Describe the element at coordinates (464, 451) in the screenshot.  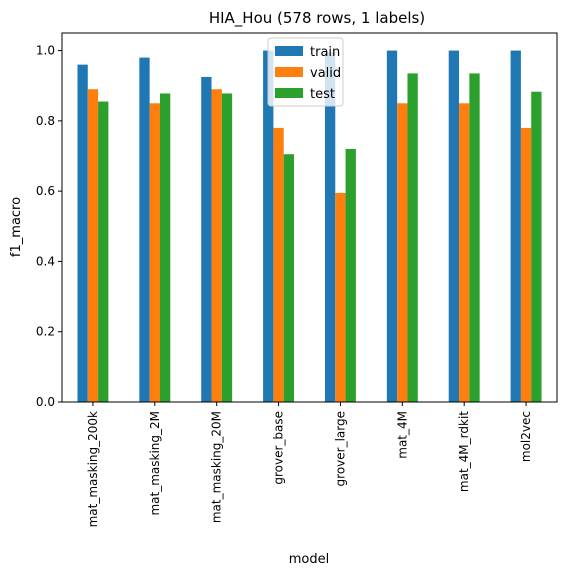
I see `x-tick-label: mat_4M_rdkit` at that location.